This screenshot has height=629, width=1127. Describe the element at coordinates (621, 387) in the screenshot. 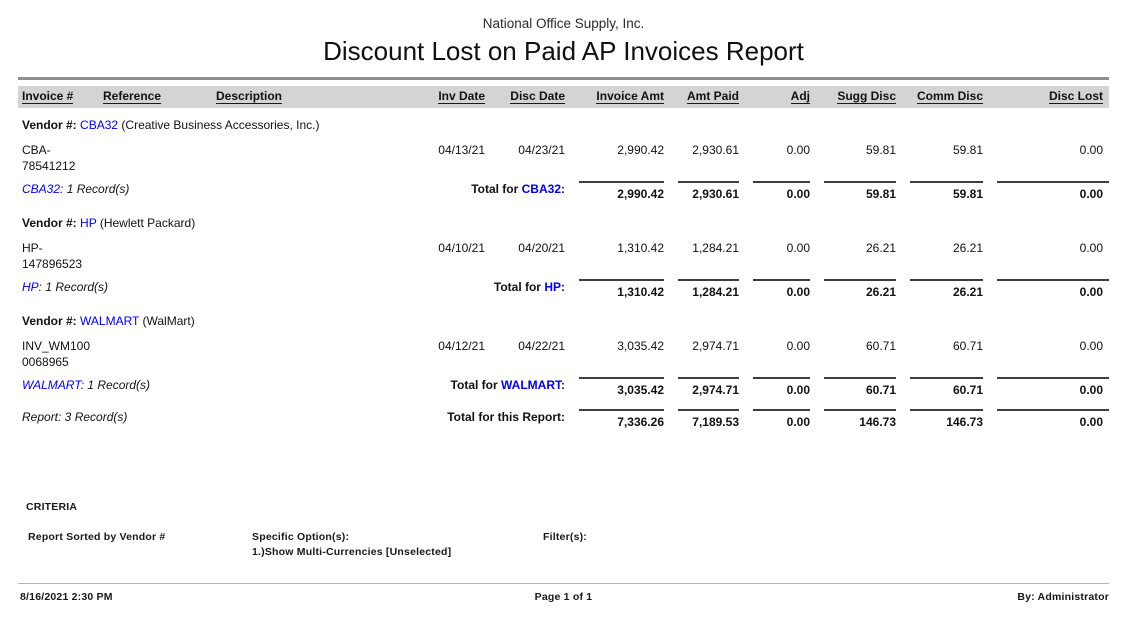

I see `total-invoice-amt: 3,035.42` at that location.